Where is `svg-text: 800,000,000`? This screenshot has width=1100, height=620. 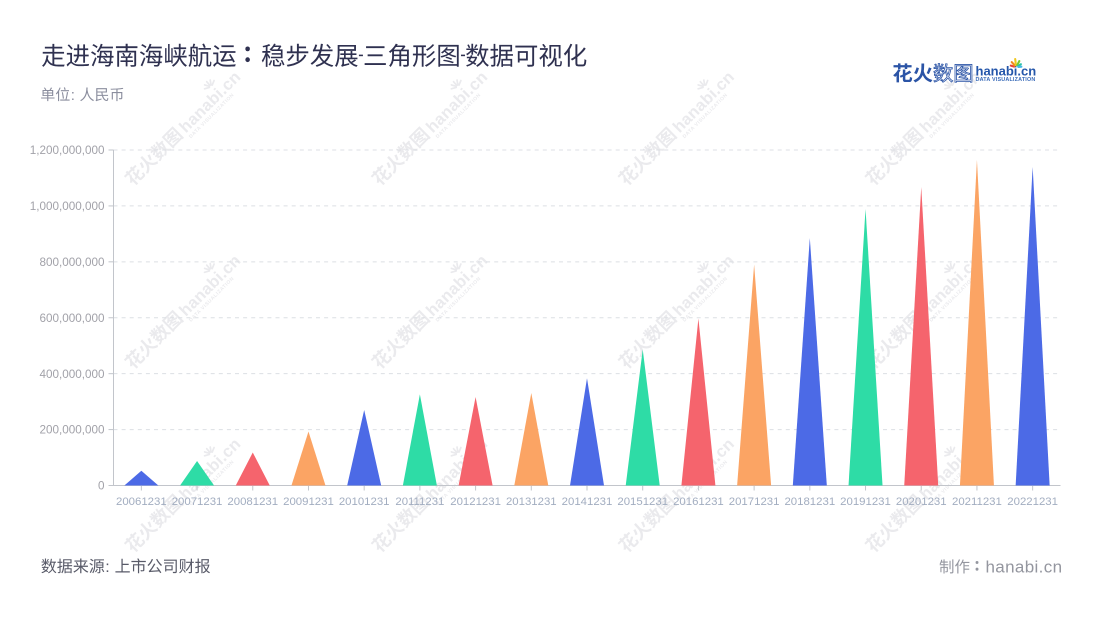
svg-text: 800,000,000 is located at coordinates (72, 262).